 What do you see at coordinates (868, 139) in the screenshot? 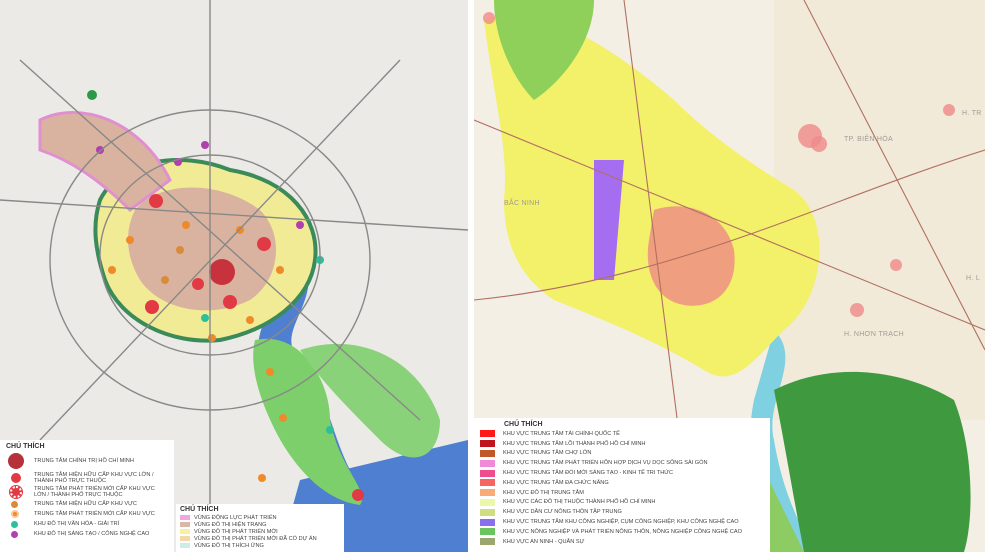
I see `place-label: TP. BIÊN HÒA` at bounding box center [868, 139].